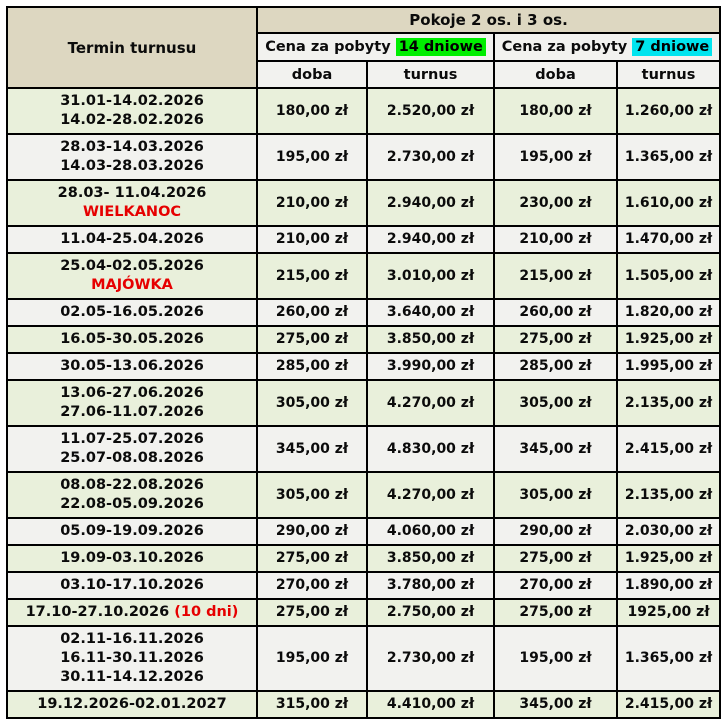  I want to click on price-group-14-prefix: Cena za pobyty, so click(330, 47).